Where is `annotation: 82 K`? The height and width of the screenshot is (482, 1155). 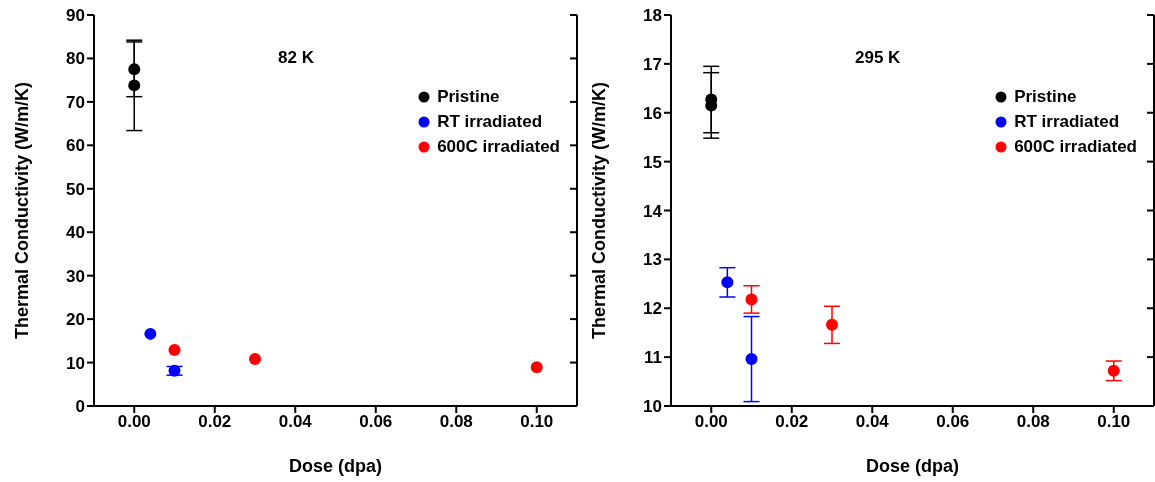 annotation: 82 K is located at coordinates (296, 58).